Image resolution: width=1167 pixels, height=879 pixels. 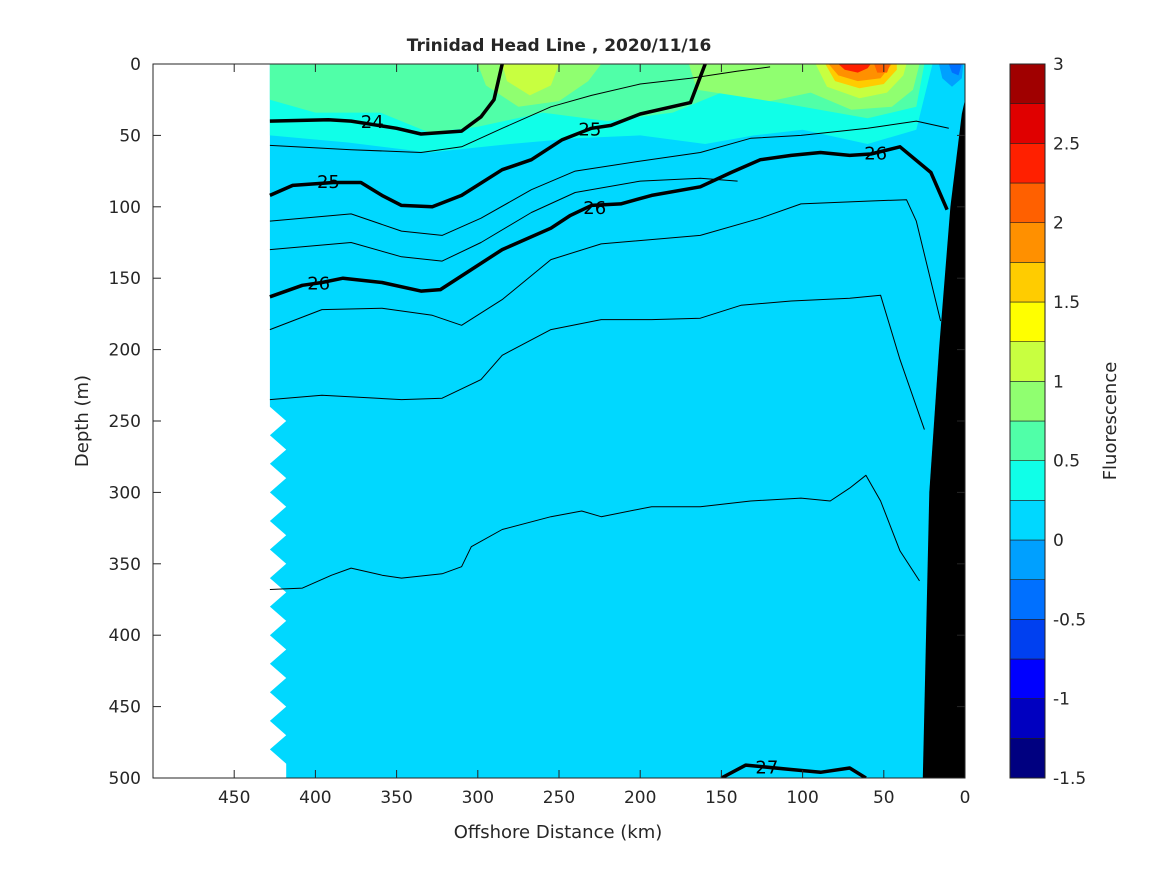 What do you see at coordinates (372, 122) in the screenshot?
I see `contour-label: 24` at bounding box center [372, 122].